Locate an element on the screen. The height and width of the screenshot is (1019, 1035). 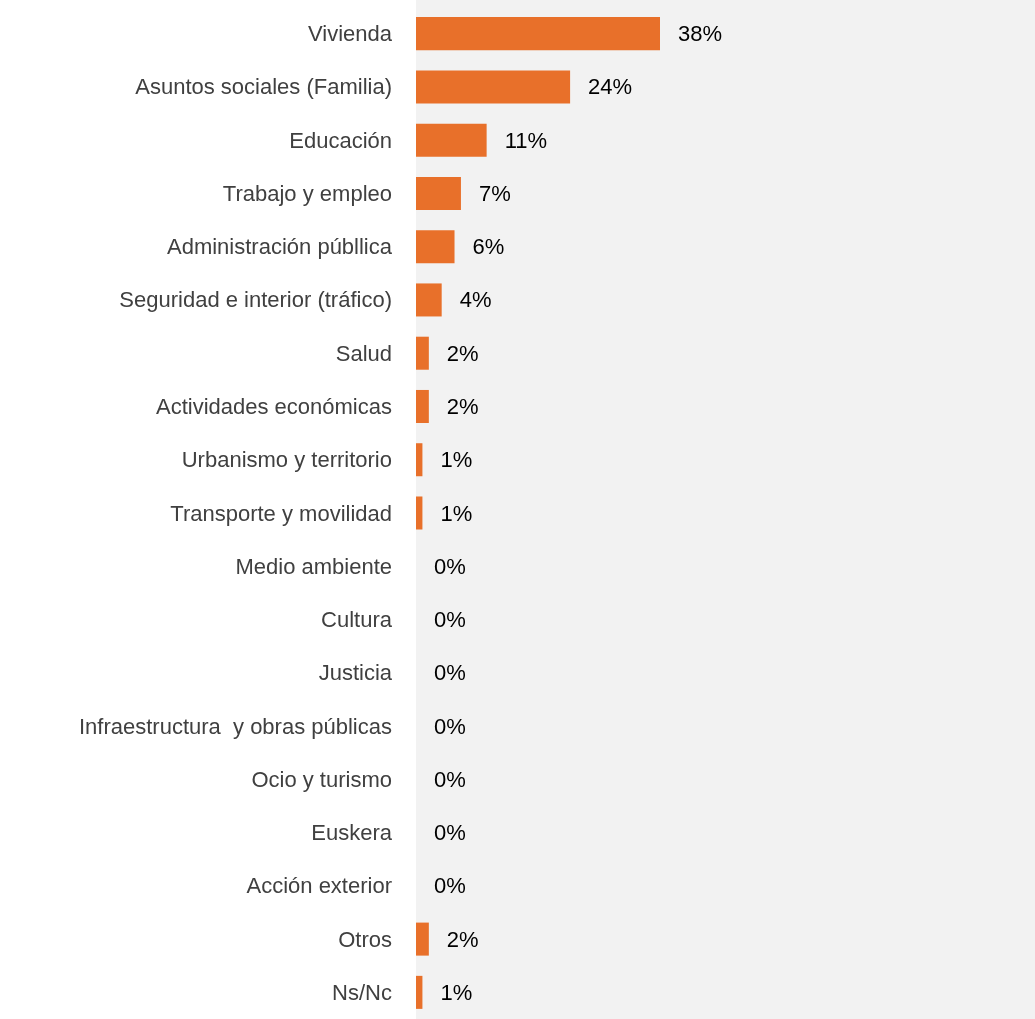
y-tick-label: Ns/Nc is located at coordinates (362, 992).